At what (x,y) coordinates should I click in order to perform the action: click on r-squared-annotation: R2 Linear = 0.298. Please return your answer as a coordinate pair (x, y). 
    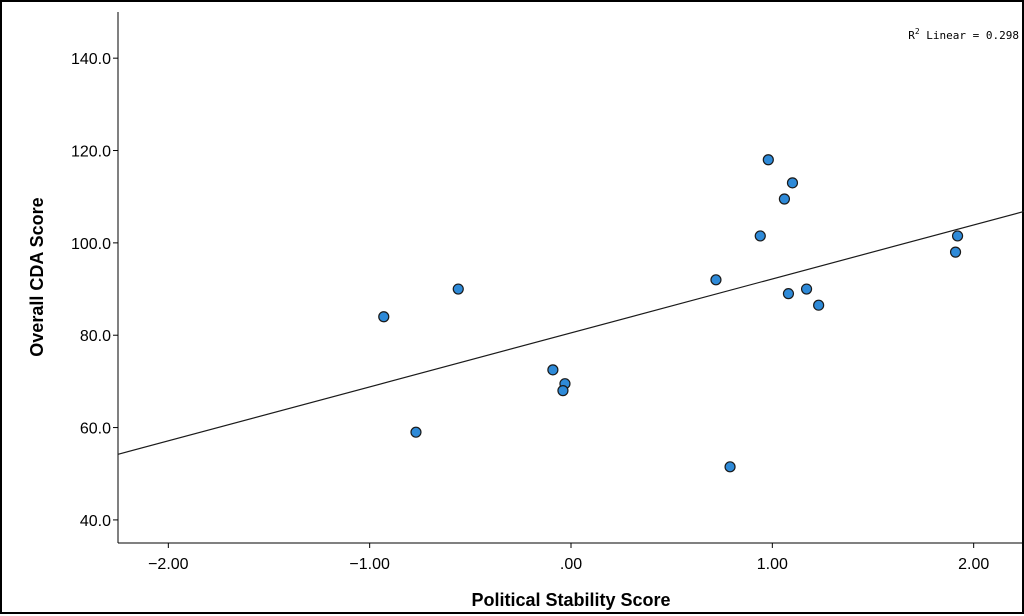
    Looking at the image, I should click on (963, 34).